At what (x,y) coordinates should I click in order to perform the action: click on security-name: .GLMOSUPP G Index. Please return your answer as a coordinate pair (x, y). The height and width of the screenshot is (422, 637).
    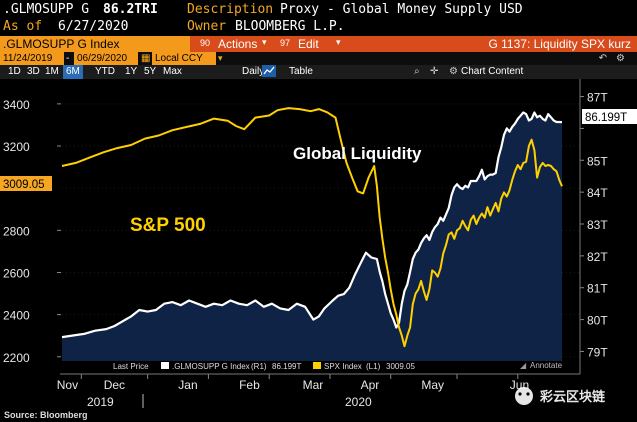
    Looking at the image, I should click on (61, 44).